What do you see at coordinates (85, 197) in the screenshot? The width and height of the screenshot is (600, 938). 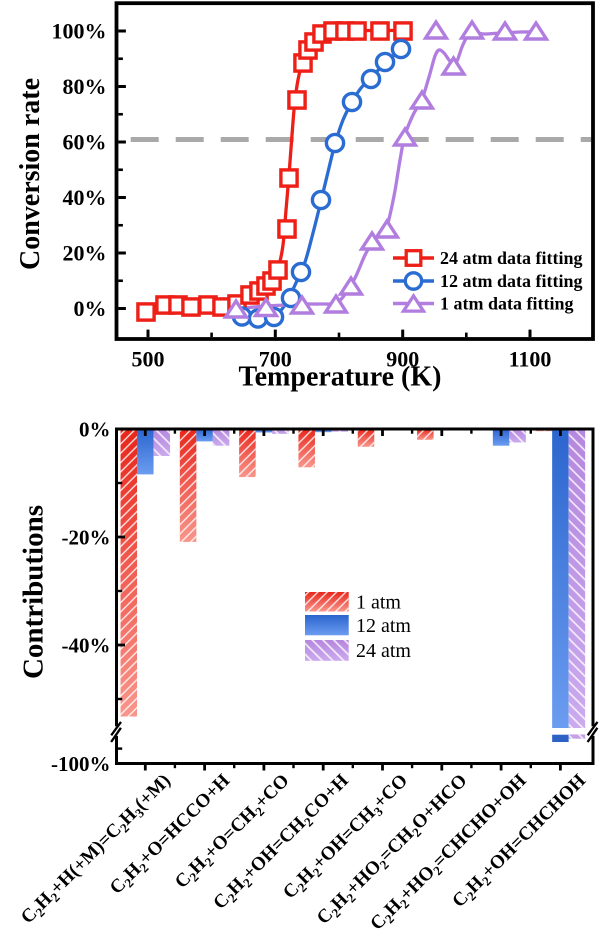 I see `svg-text: 40%` at bounding box center [85, 197].